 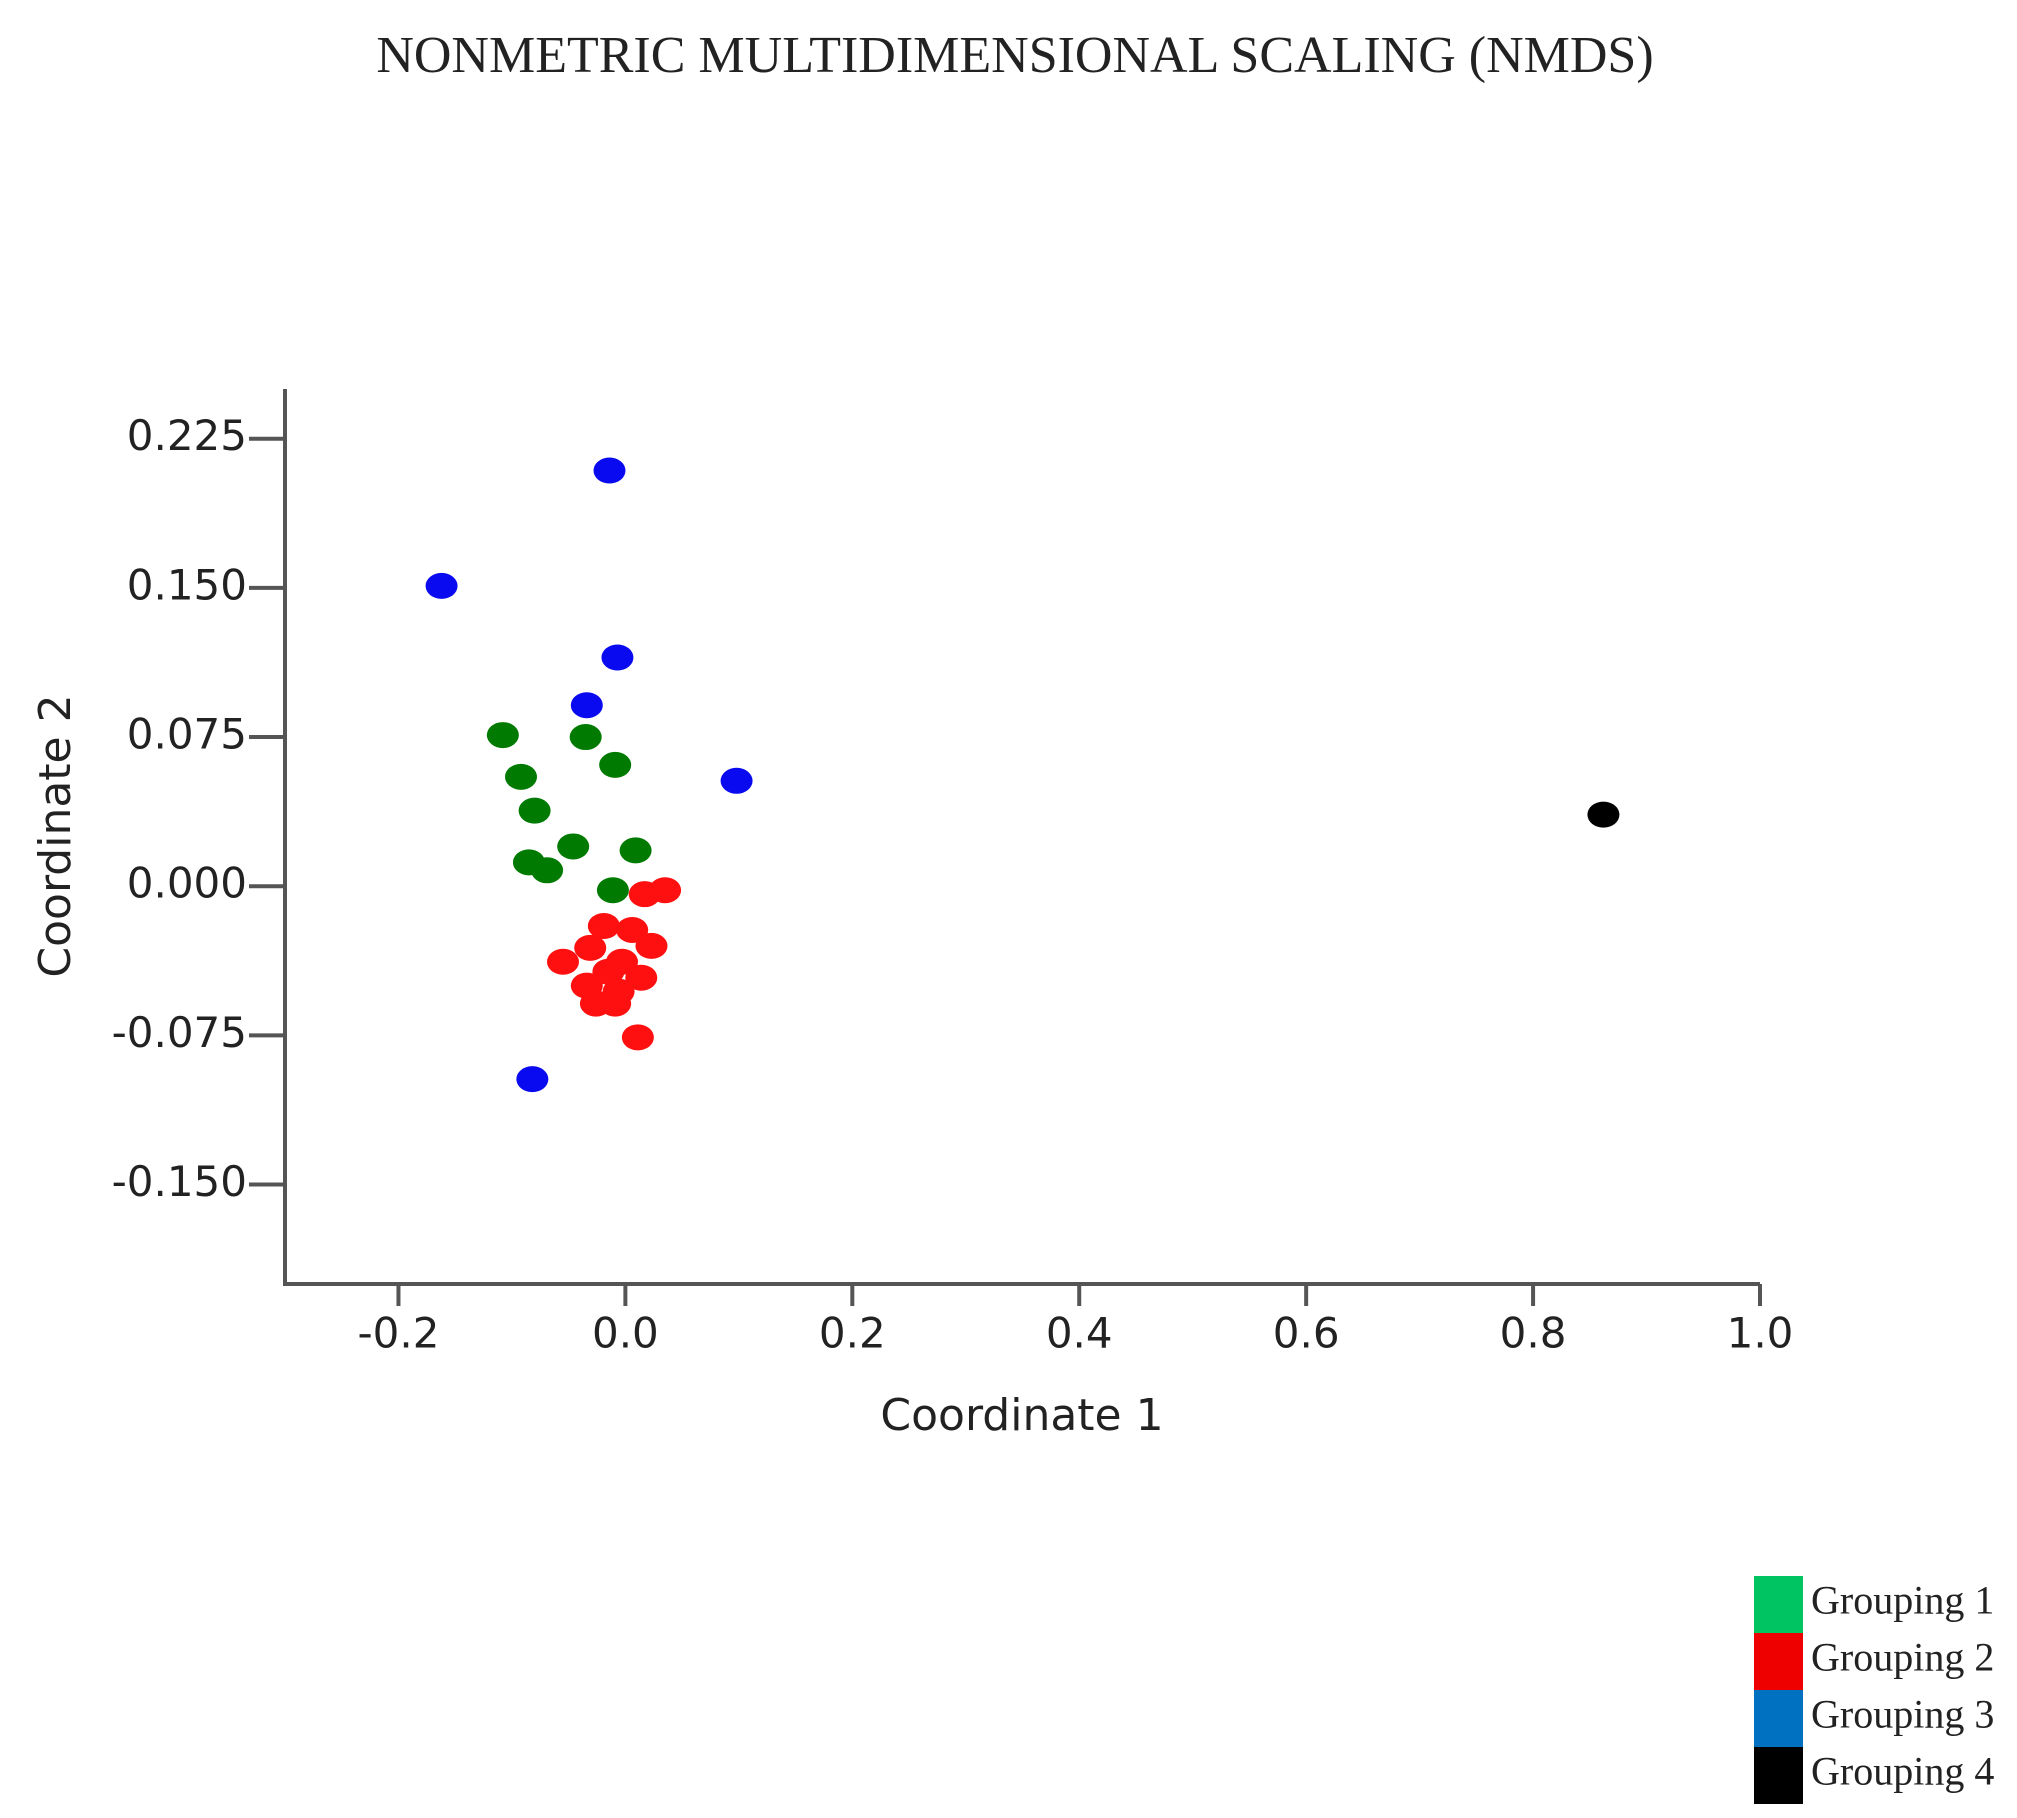 What do you see at coordinates (398, 1333) in the screenshot?
I see `x-tick-label: -0.2` at bounding box center [398, 1333].